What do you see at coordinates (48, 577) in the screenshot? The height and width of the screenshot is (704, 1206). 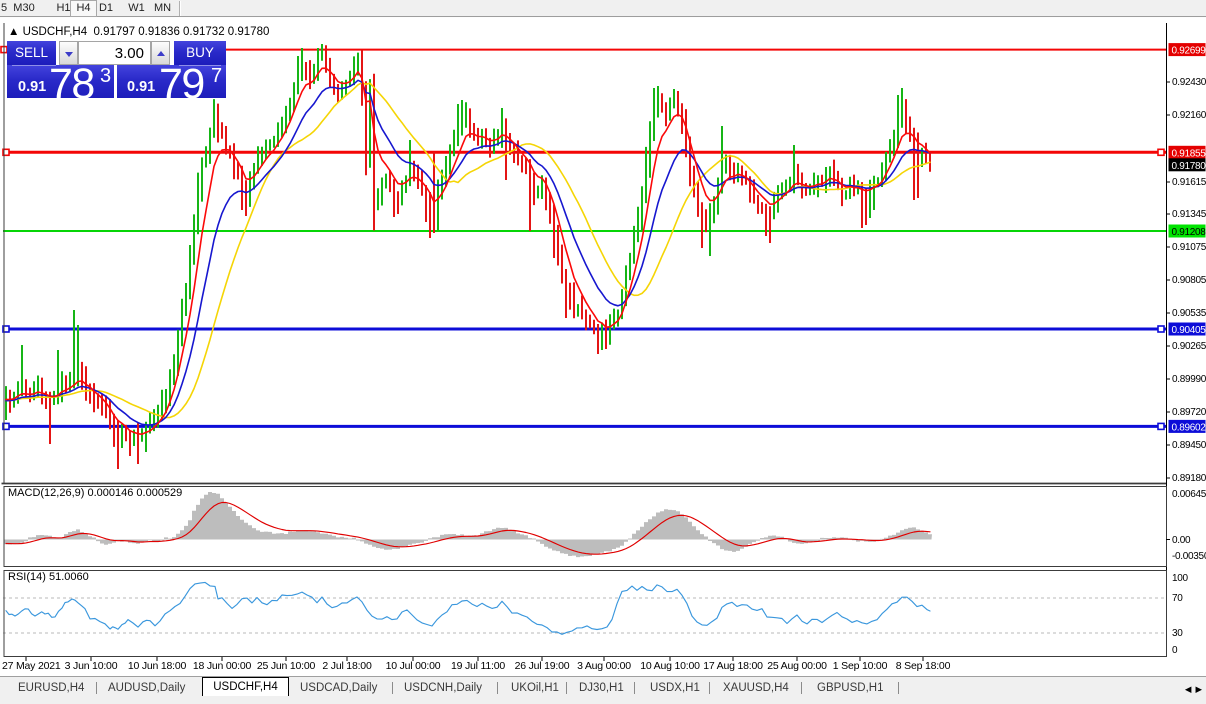 I see `svg-text: RSI(14) 51.0060` at bounding box center [48, 577].